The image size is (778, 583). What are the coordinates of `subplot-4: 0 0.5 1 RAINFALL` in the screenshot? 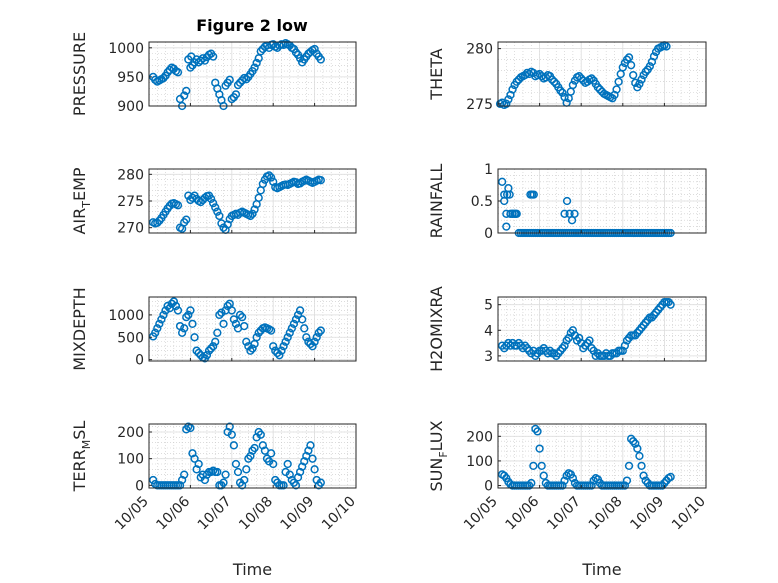 It's located at (567, 202).